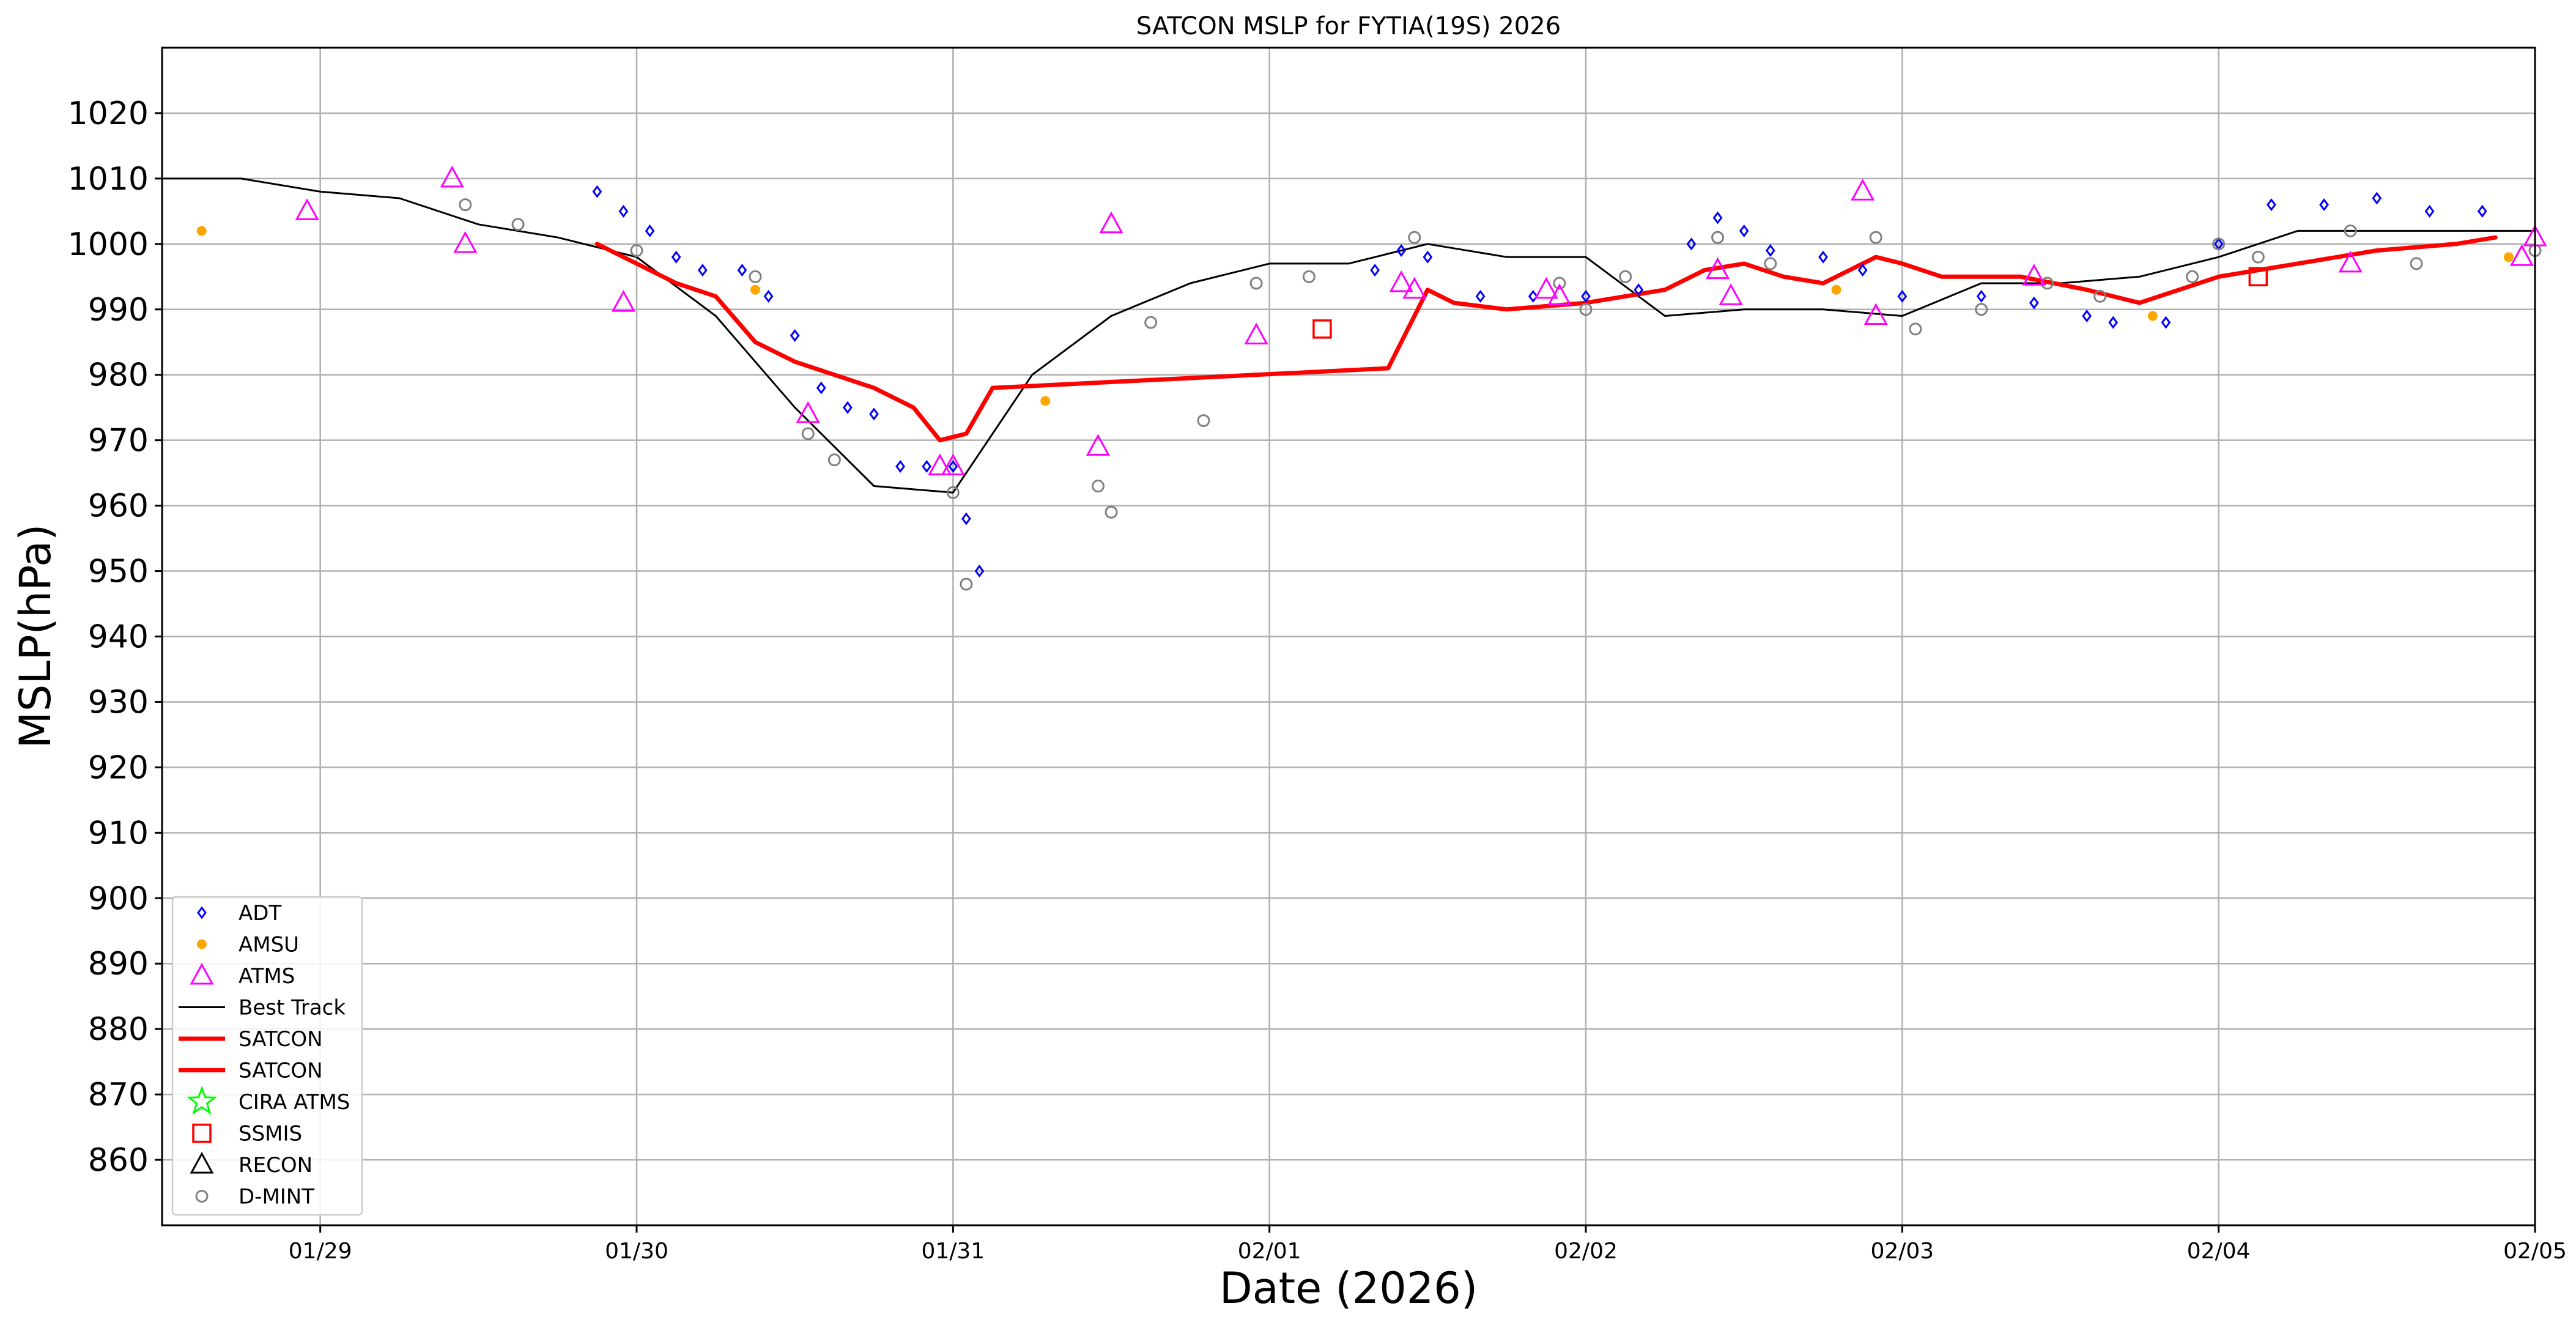  I want to click on y-tick-label: 900, so click(118, 898).